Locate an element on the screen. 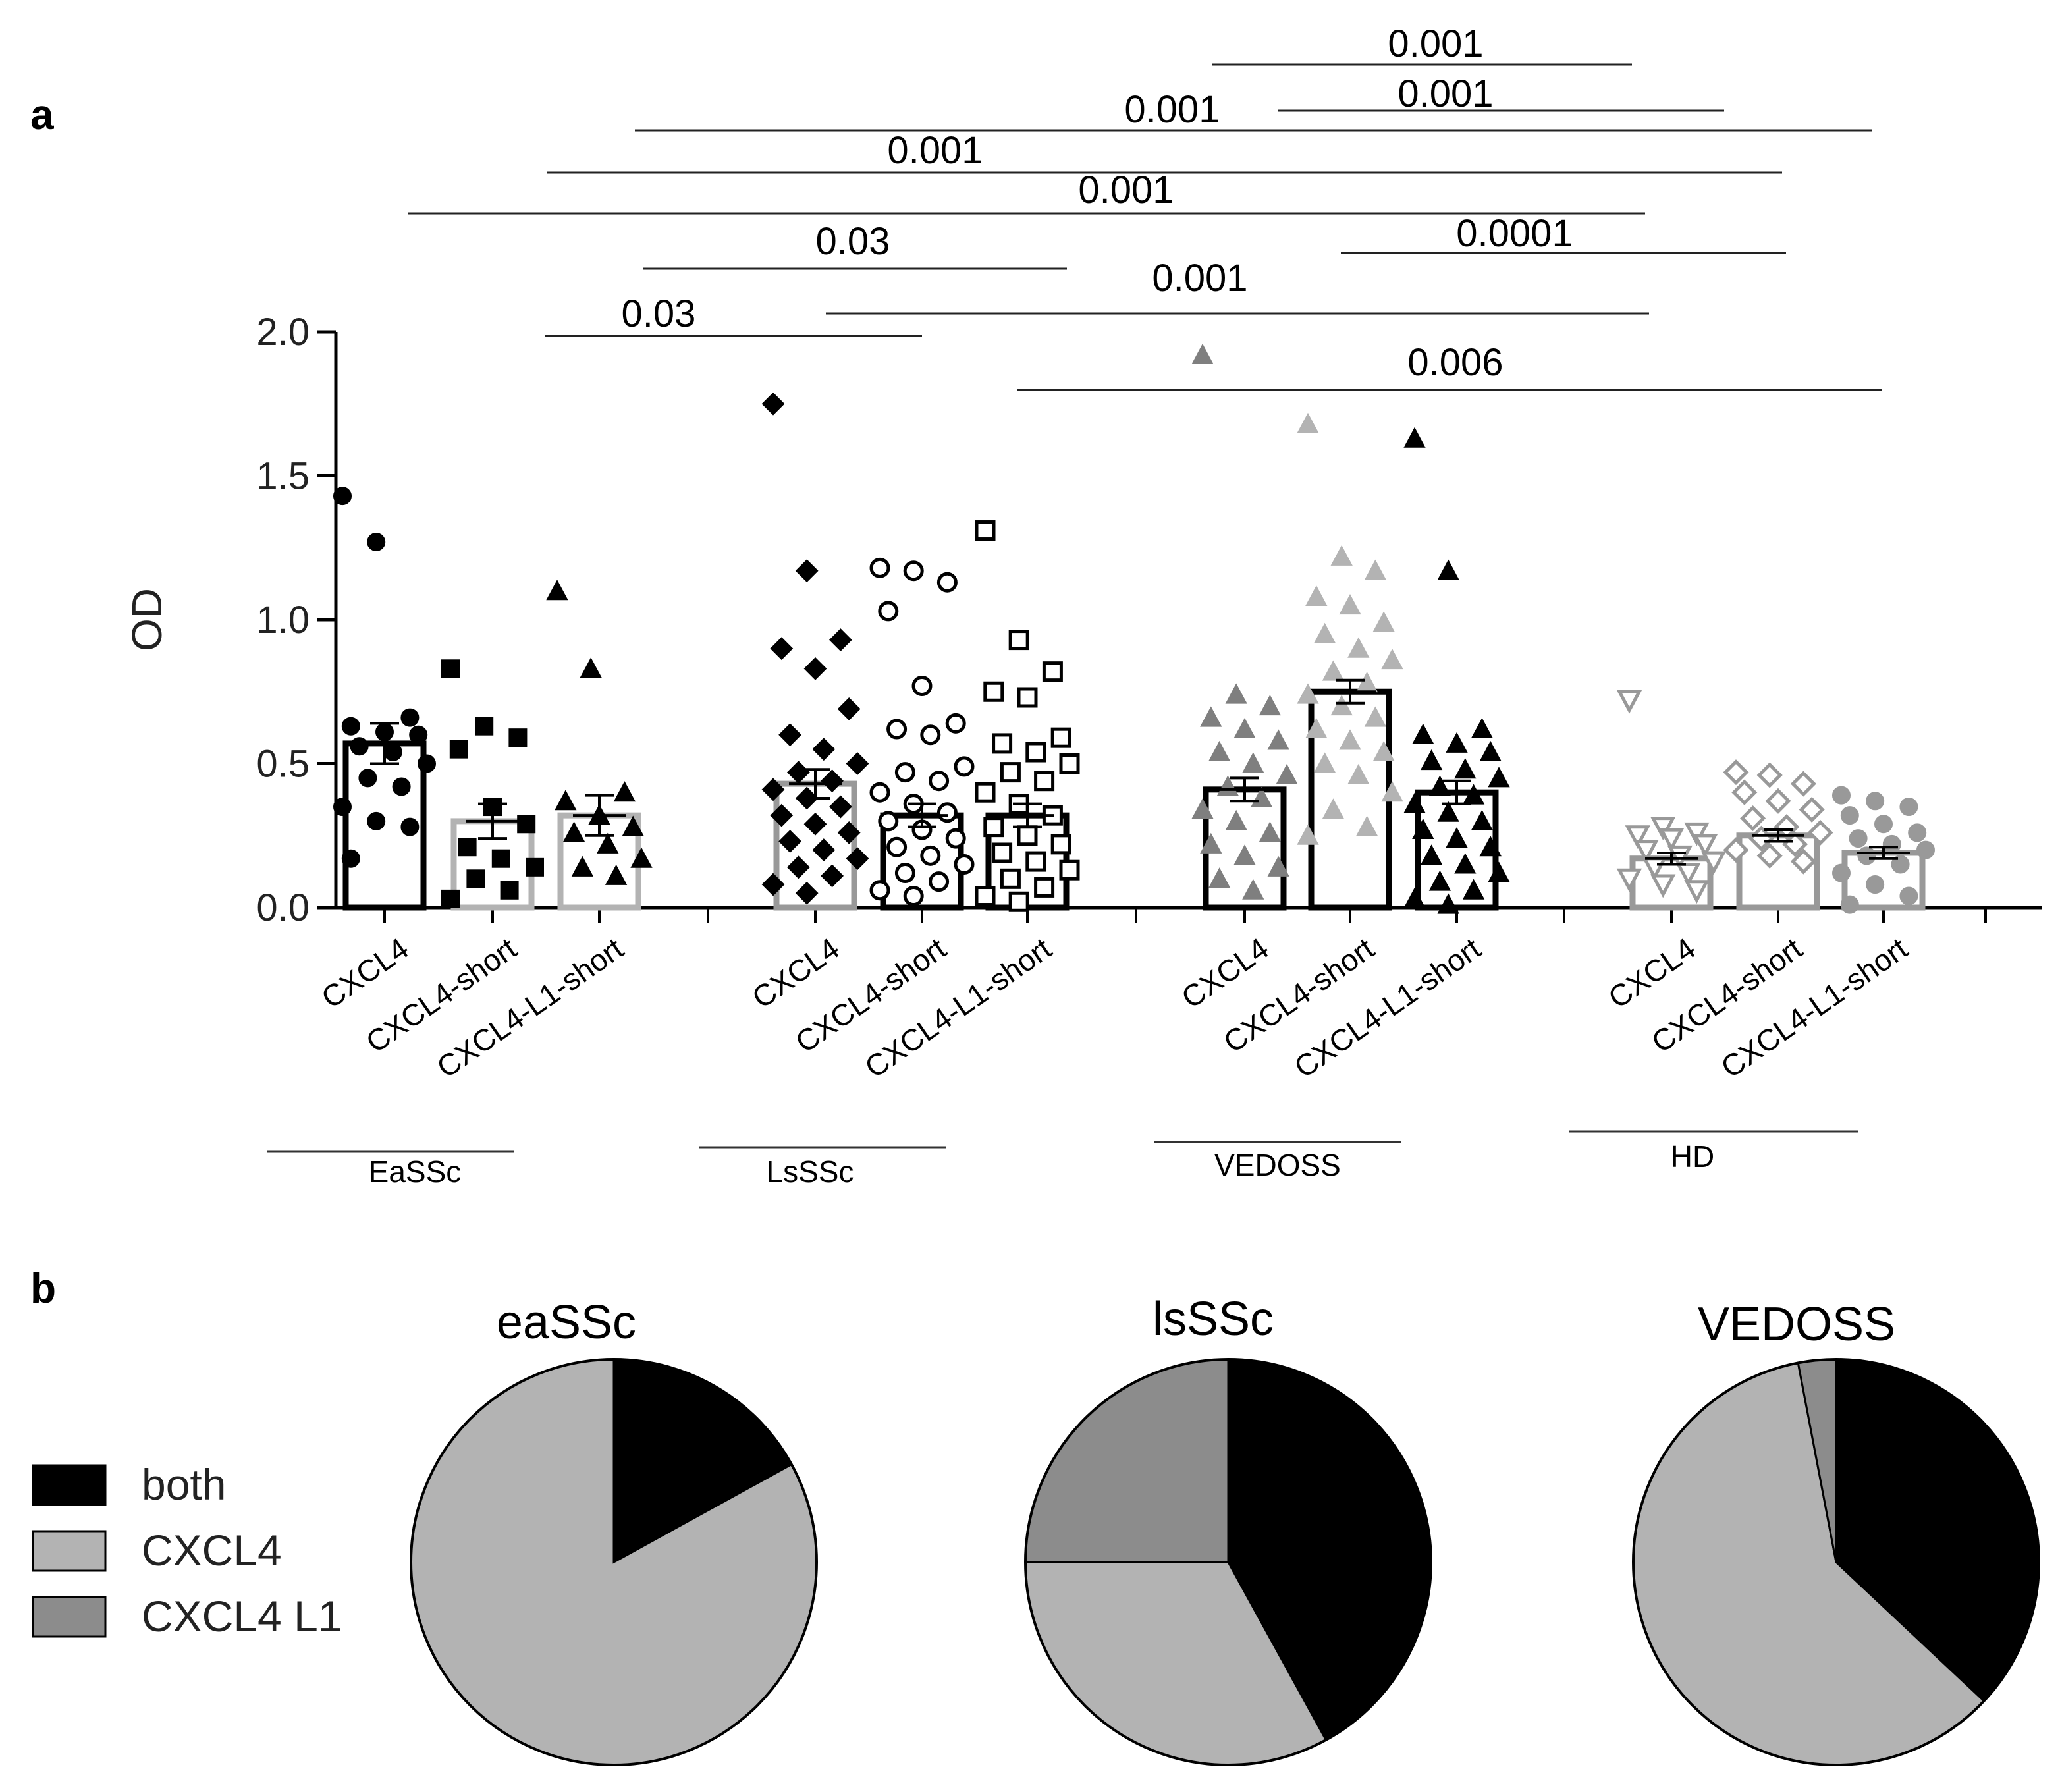 The width and height of the screenshot is (2060, 1792). pie-lsssc: lsSSc is located at coordinates (1228, 1529).